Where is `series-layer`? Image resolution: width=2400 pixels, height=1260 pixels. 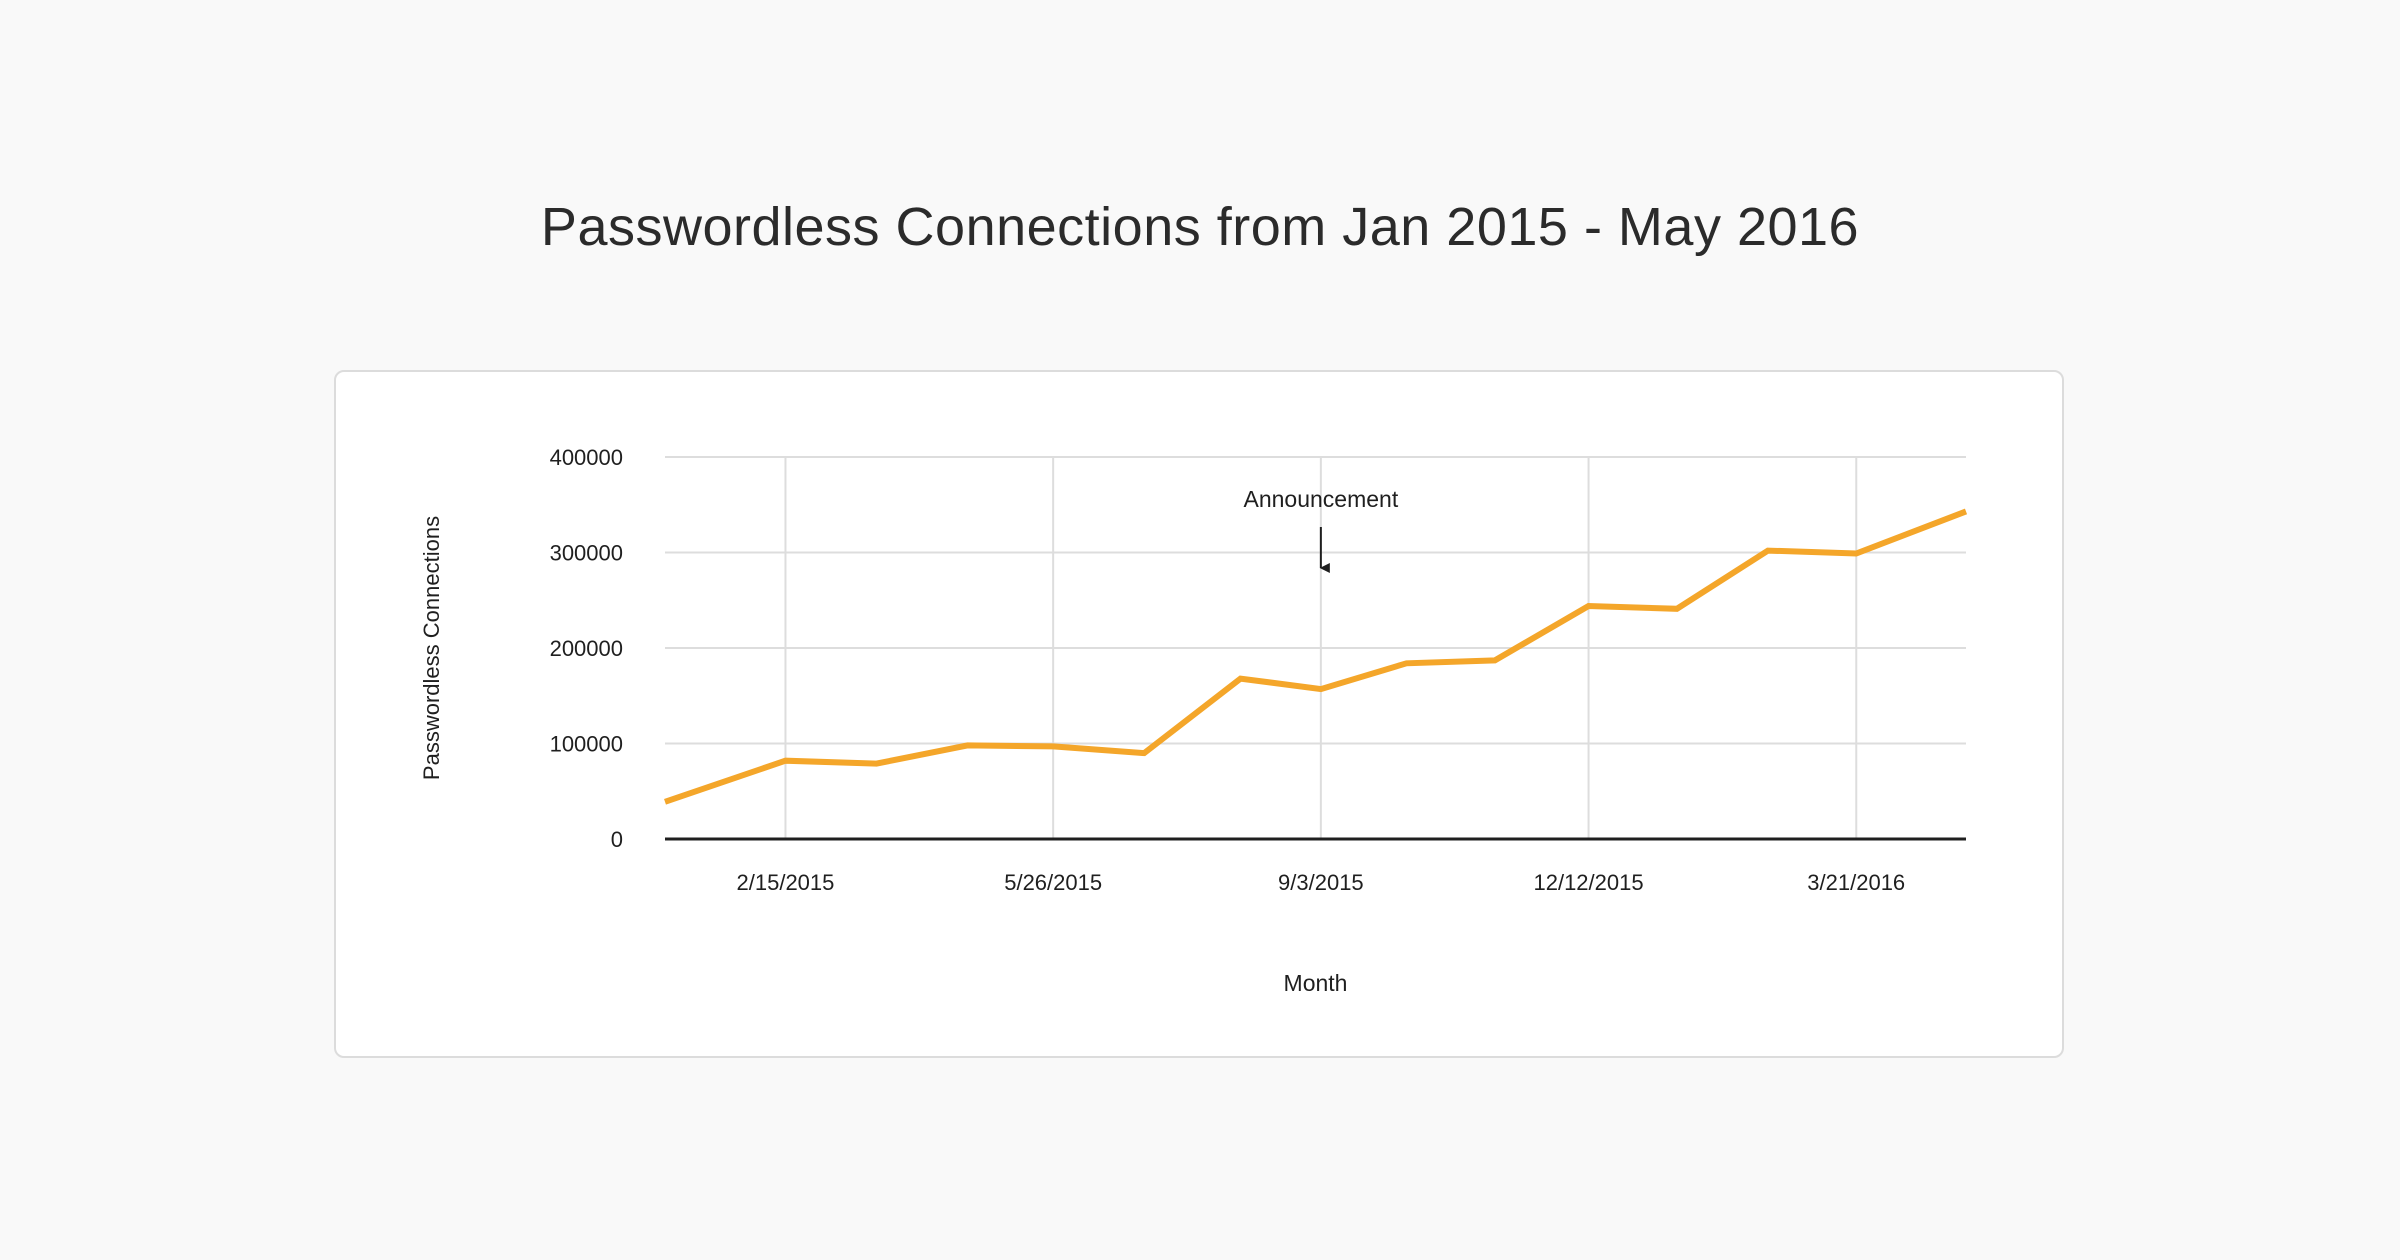 series-layer is located at coordinates (1316, 656).